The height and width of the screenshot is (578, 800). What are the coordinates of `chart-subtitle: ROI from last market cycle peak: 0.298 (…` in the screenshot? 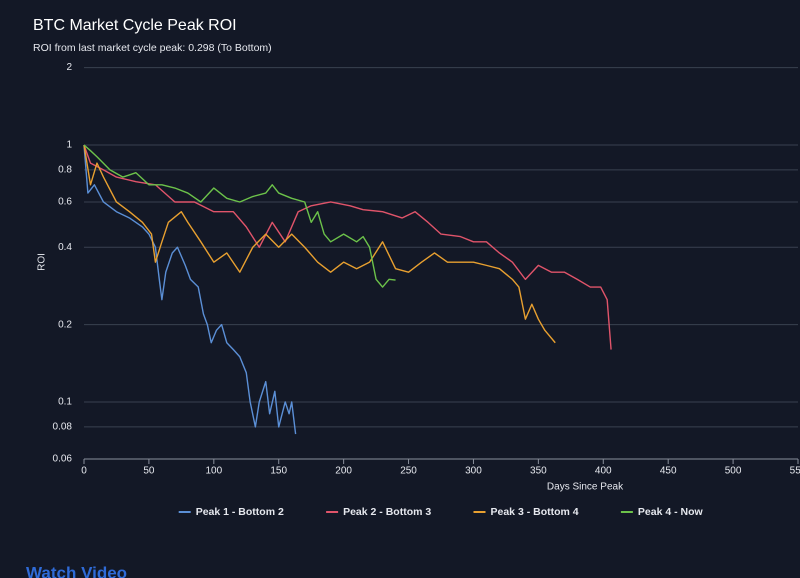 It's located at (152, 48).